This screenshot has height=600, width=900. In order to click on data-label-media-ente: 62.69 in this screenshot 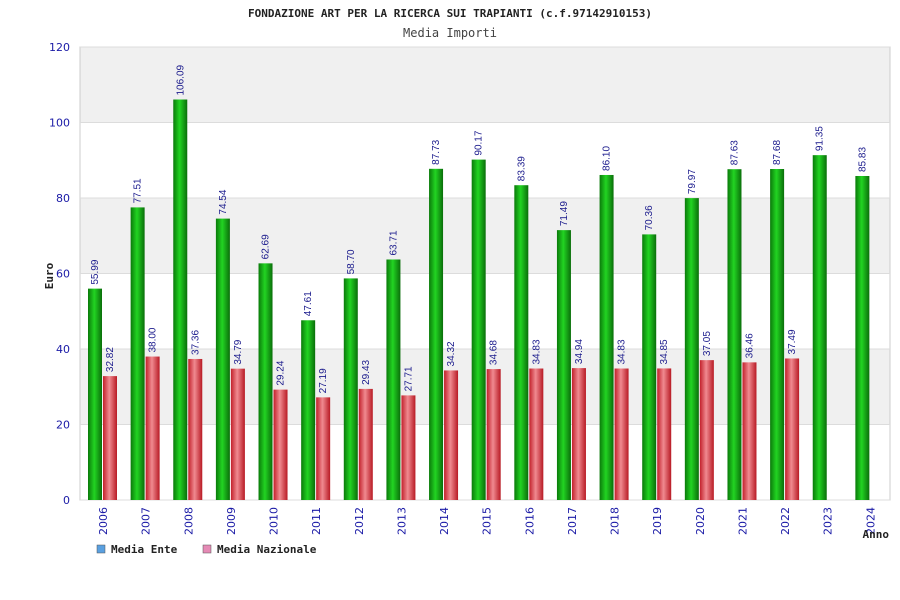, I will do `click(266, 246)`.